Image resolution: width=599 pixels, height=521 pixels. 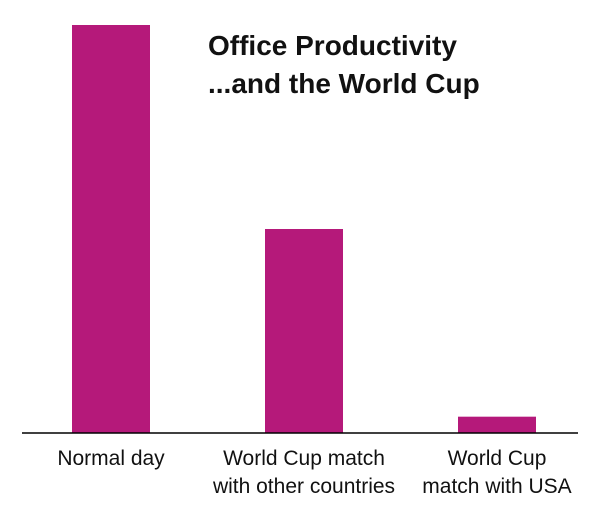 I want to click on category-label-1-line-1: Normal day, so click(x=111, y=458).